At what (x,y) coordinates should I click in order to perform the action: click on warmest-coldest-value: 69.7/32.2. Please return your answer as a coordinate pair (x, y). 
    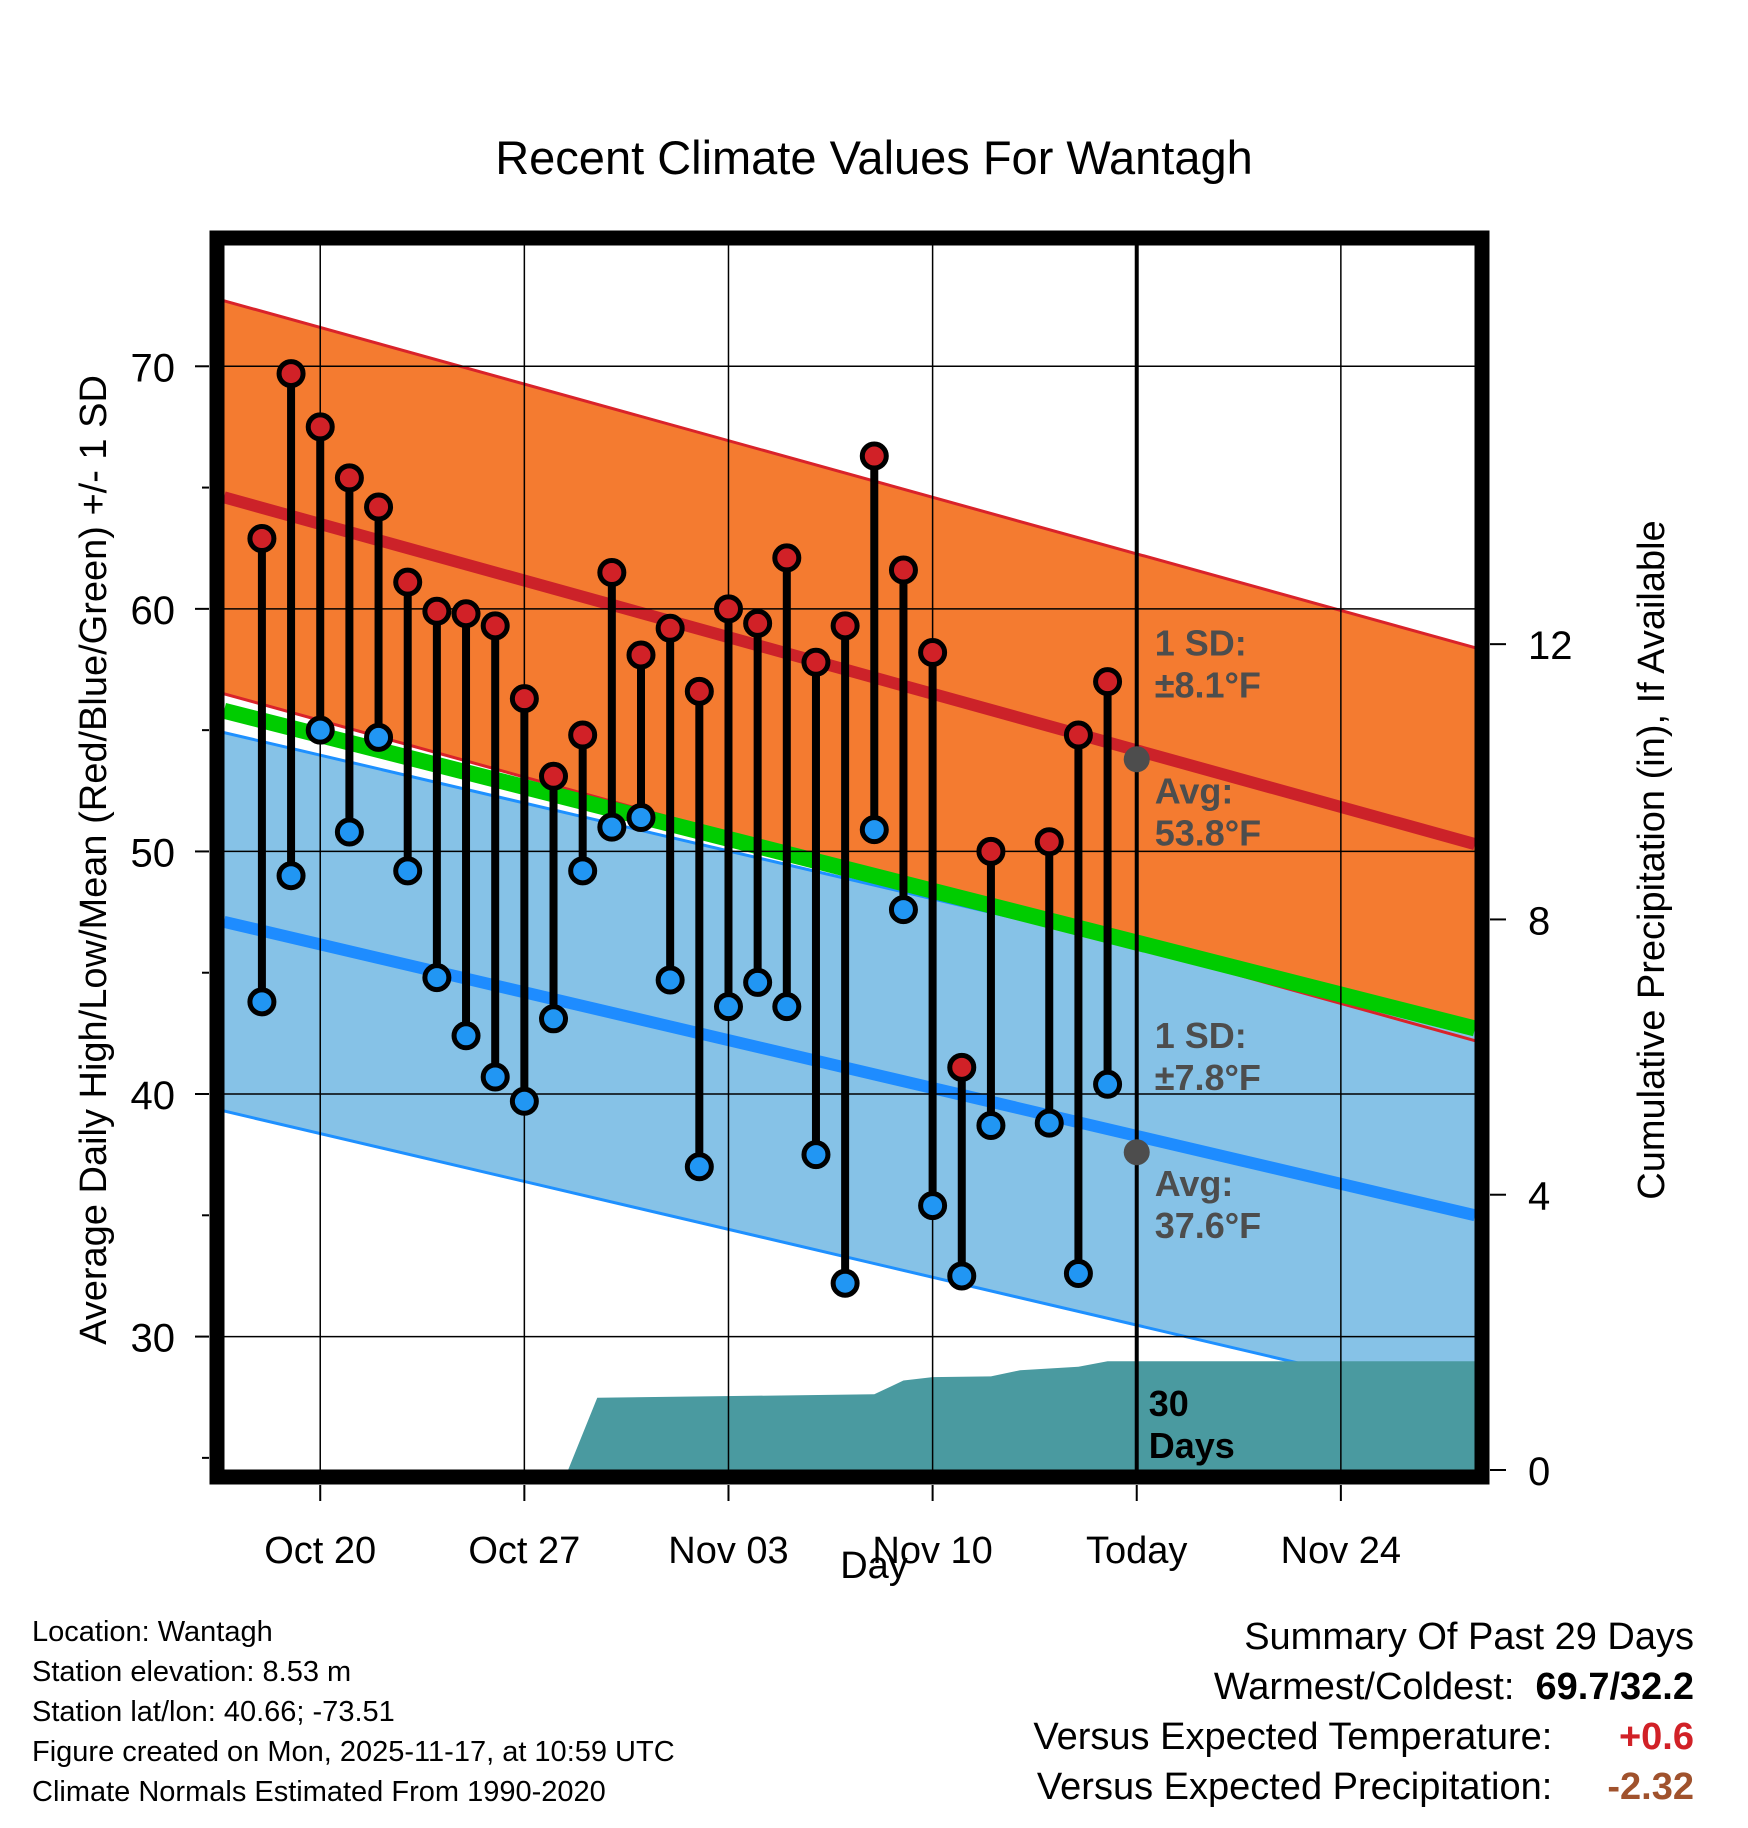
    Looking at the image, I should click on (1614, 1687).